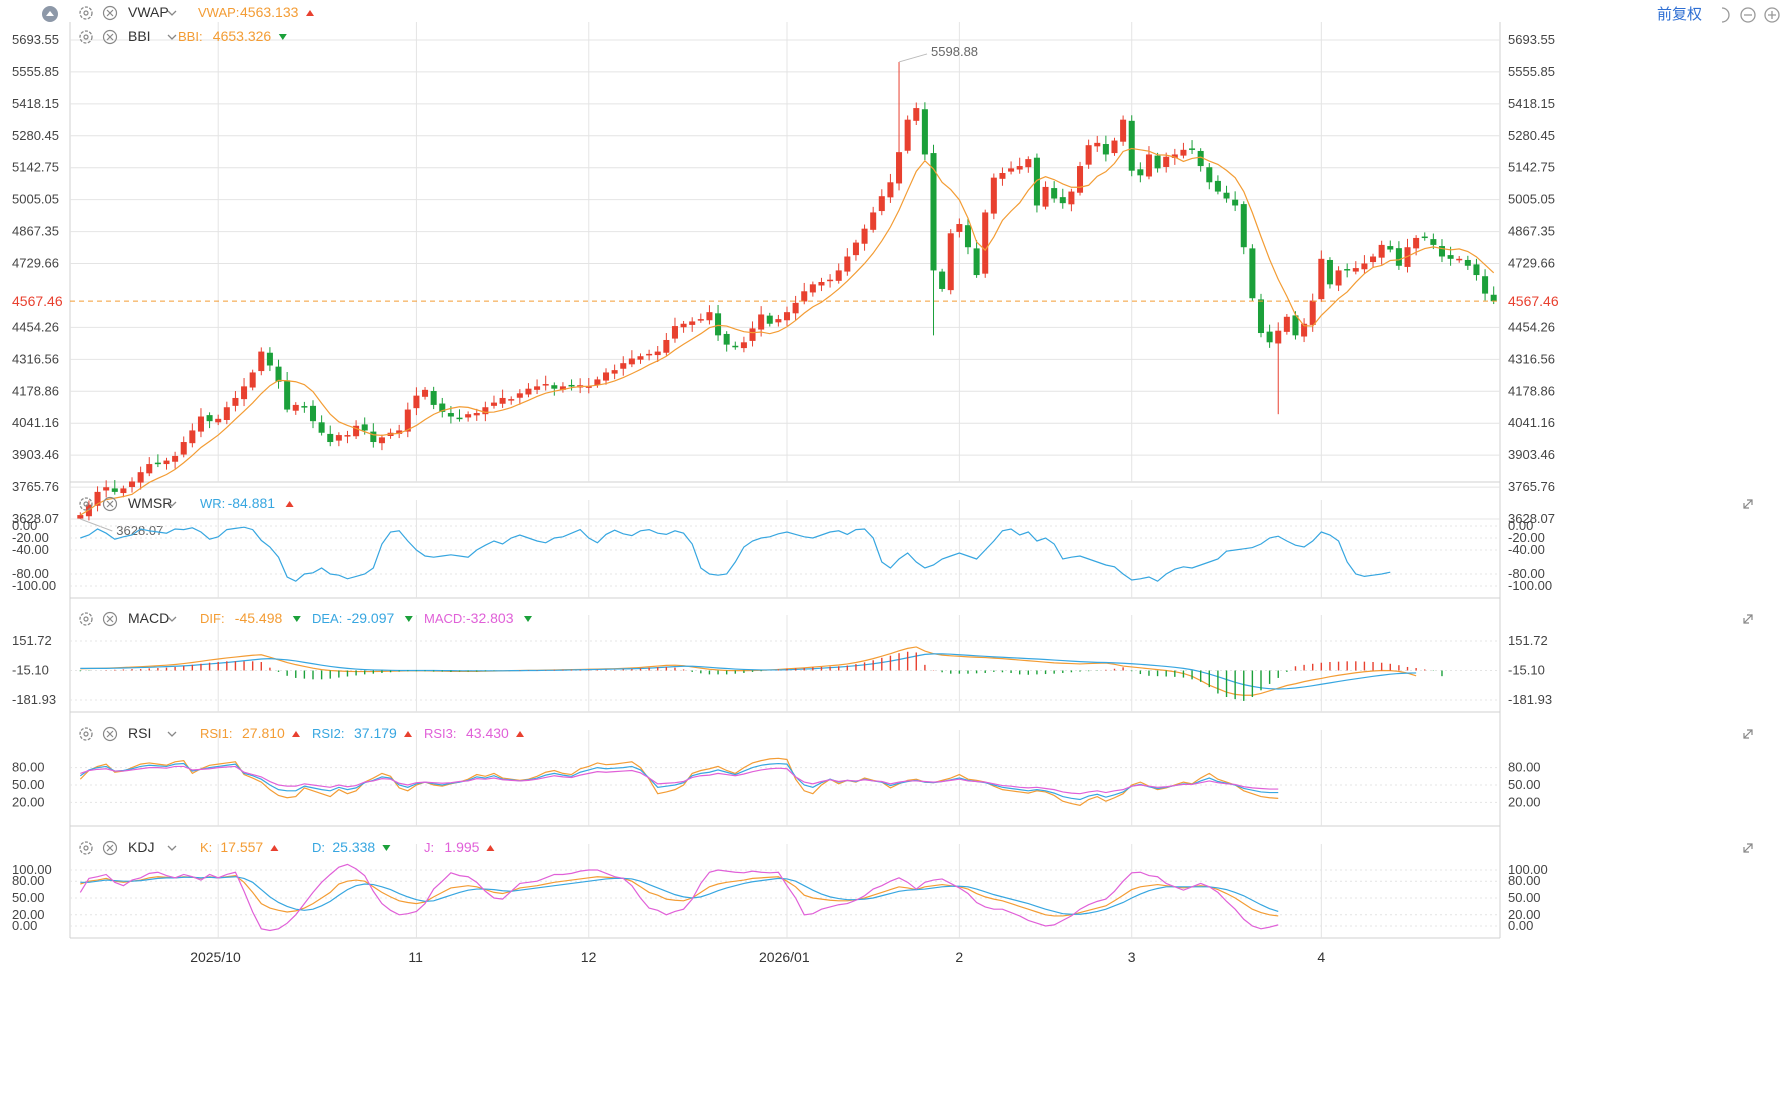  What do you see at coordinates (35, 486) in the screenshot?
I see `price-left-tick: 3765.76` at bounding box center [35, 486].